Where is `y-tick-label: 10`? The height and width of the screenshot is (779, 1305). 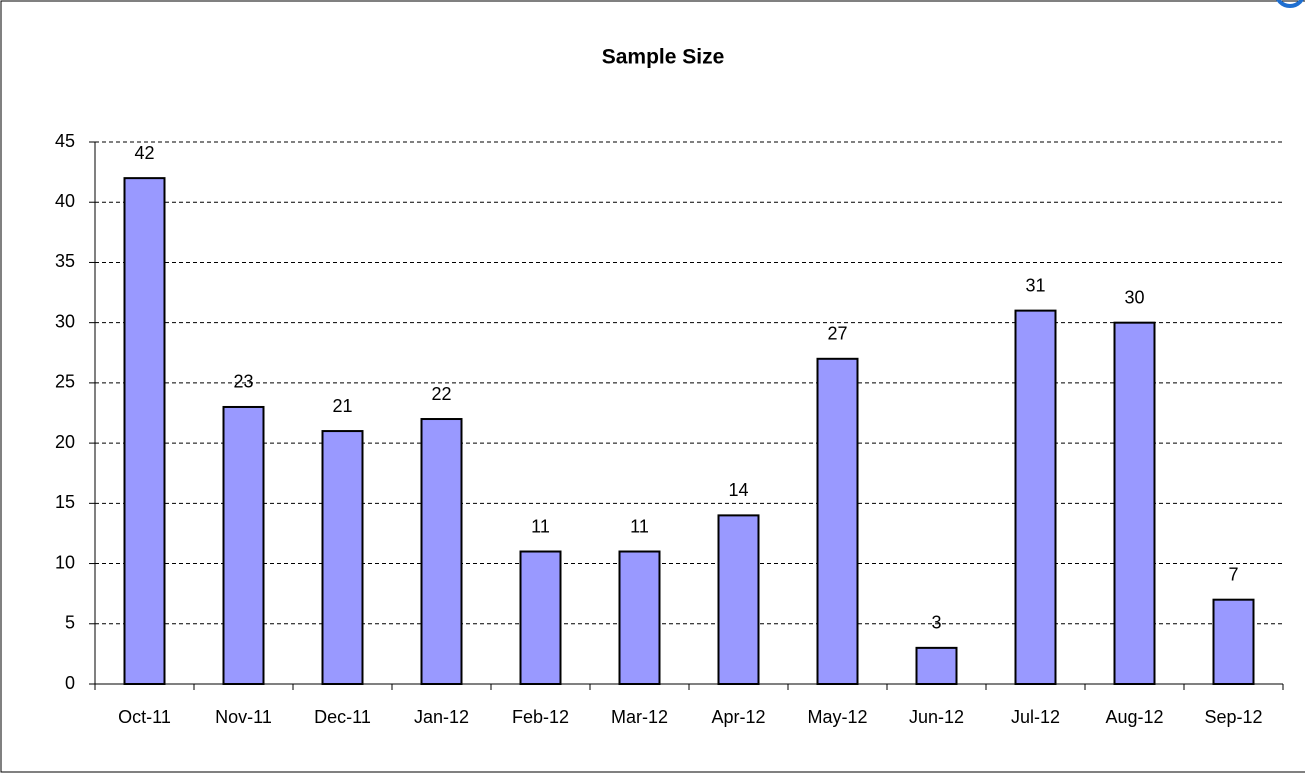
y-tick-label: 10 is located at coordinates (65, 562).